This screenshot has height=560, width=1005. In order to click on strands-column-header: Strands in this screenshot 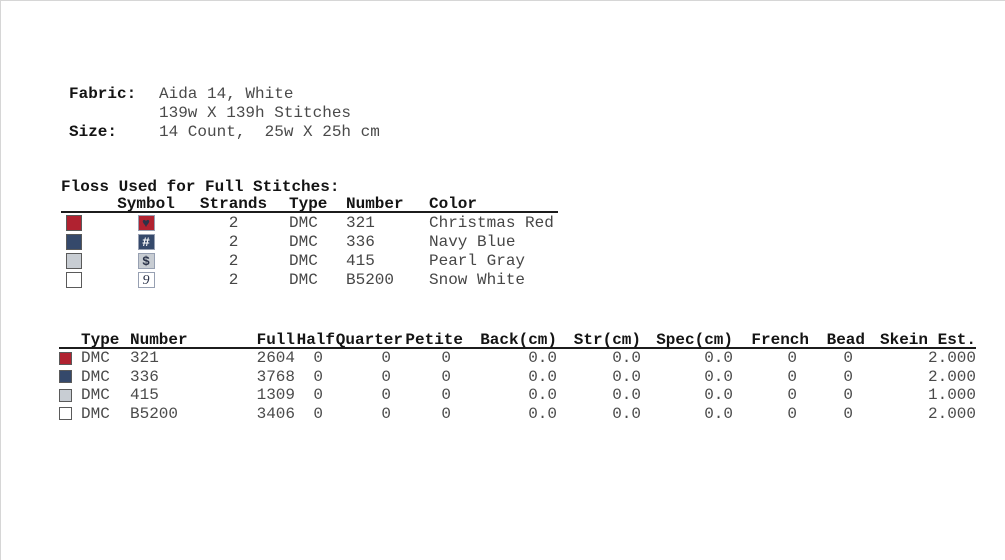, I will do `click(233, 203)`.